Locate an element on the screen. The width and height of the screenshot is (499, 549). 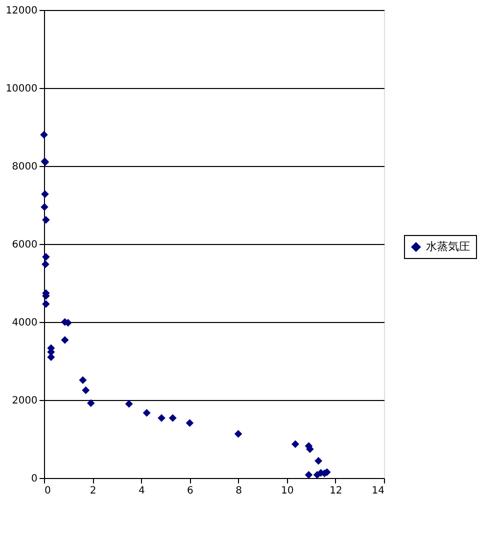
x-tick-label: 2 is located at coordinates (93, 491).